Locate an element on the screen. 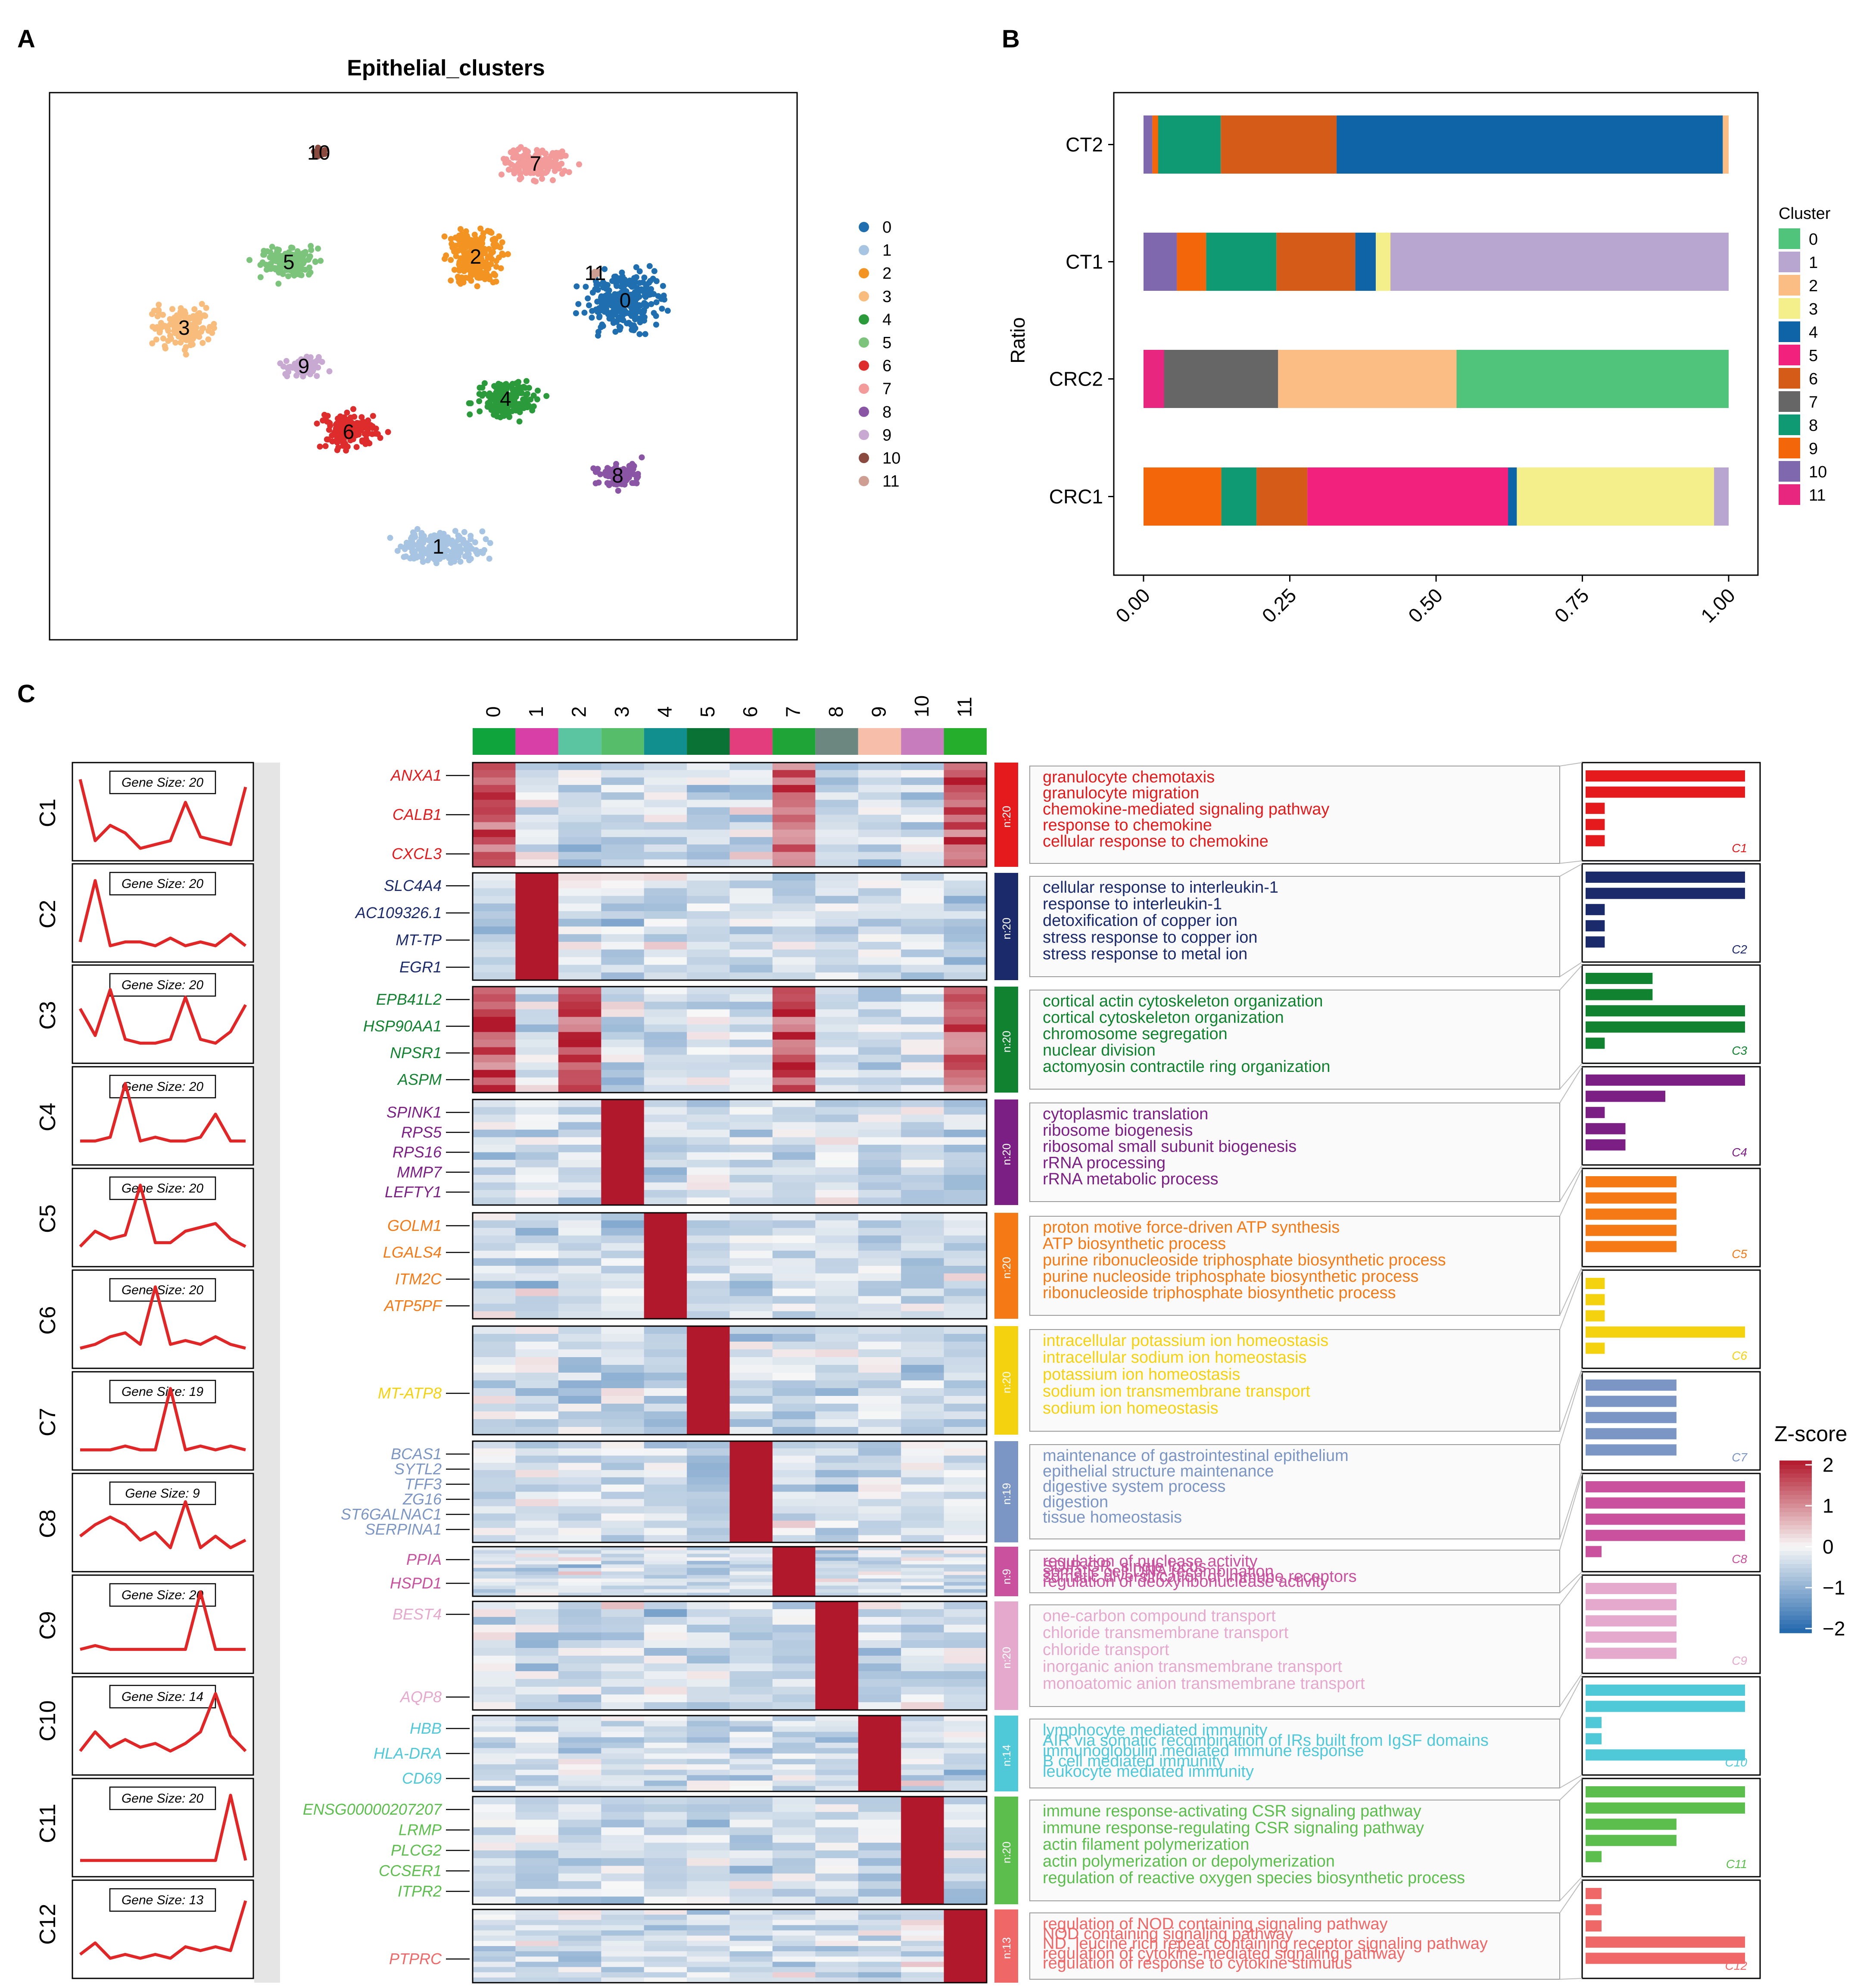  bar-category-label: CRC2 is located at coordinates (1076, 379).